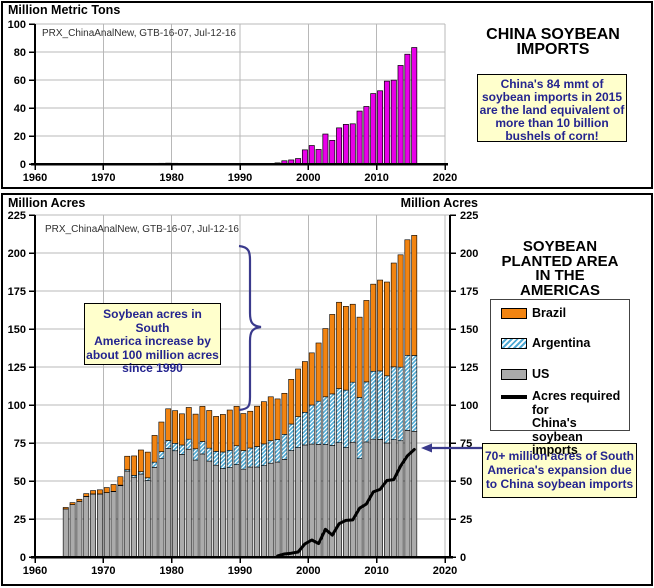 The width and height of the screenshot is (654, 588). I want to click on bottom-y-axis-title-left: Million Acres, so click(47, 203).